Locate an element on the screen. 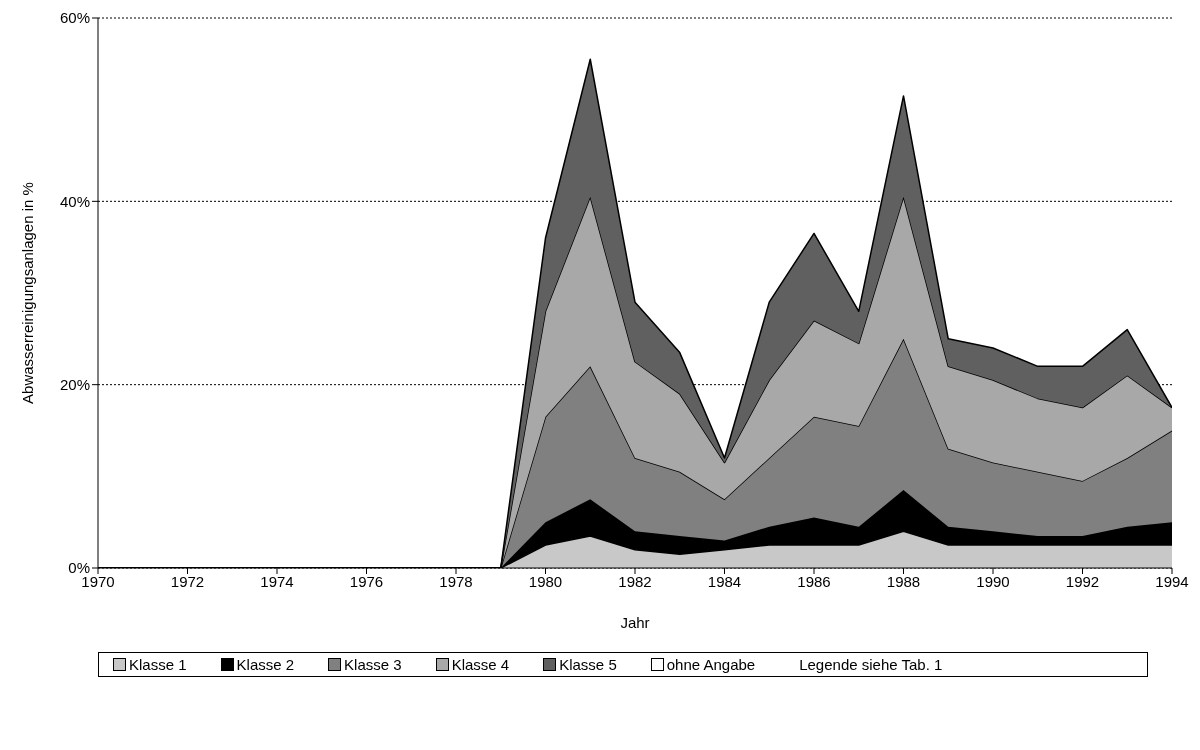  x-tick-label: 1988 is located at coordinates (903, 581).